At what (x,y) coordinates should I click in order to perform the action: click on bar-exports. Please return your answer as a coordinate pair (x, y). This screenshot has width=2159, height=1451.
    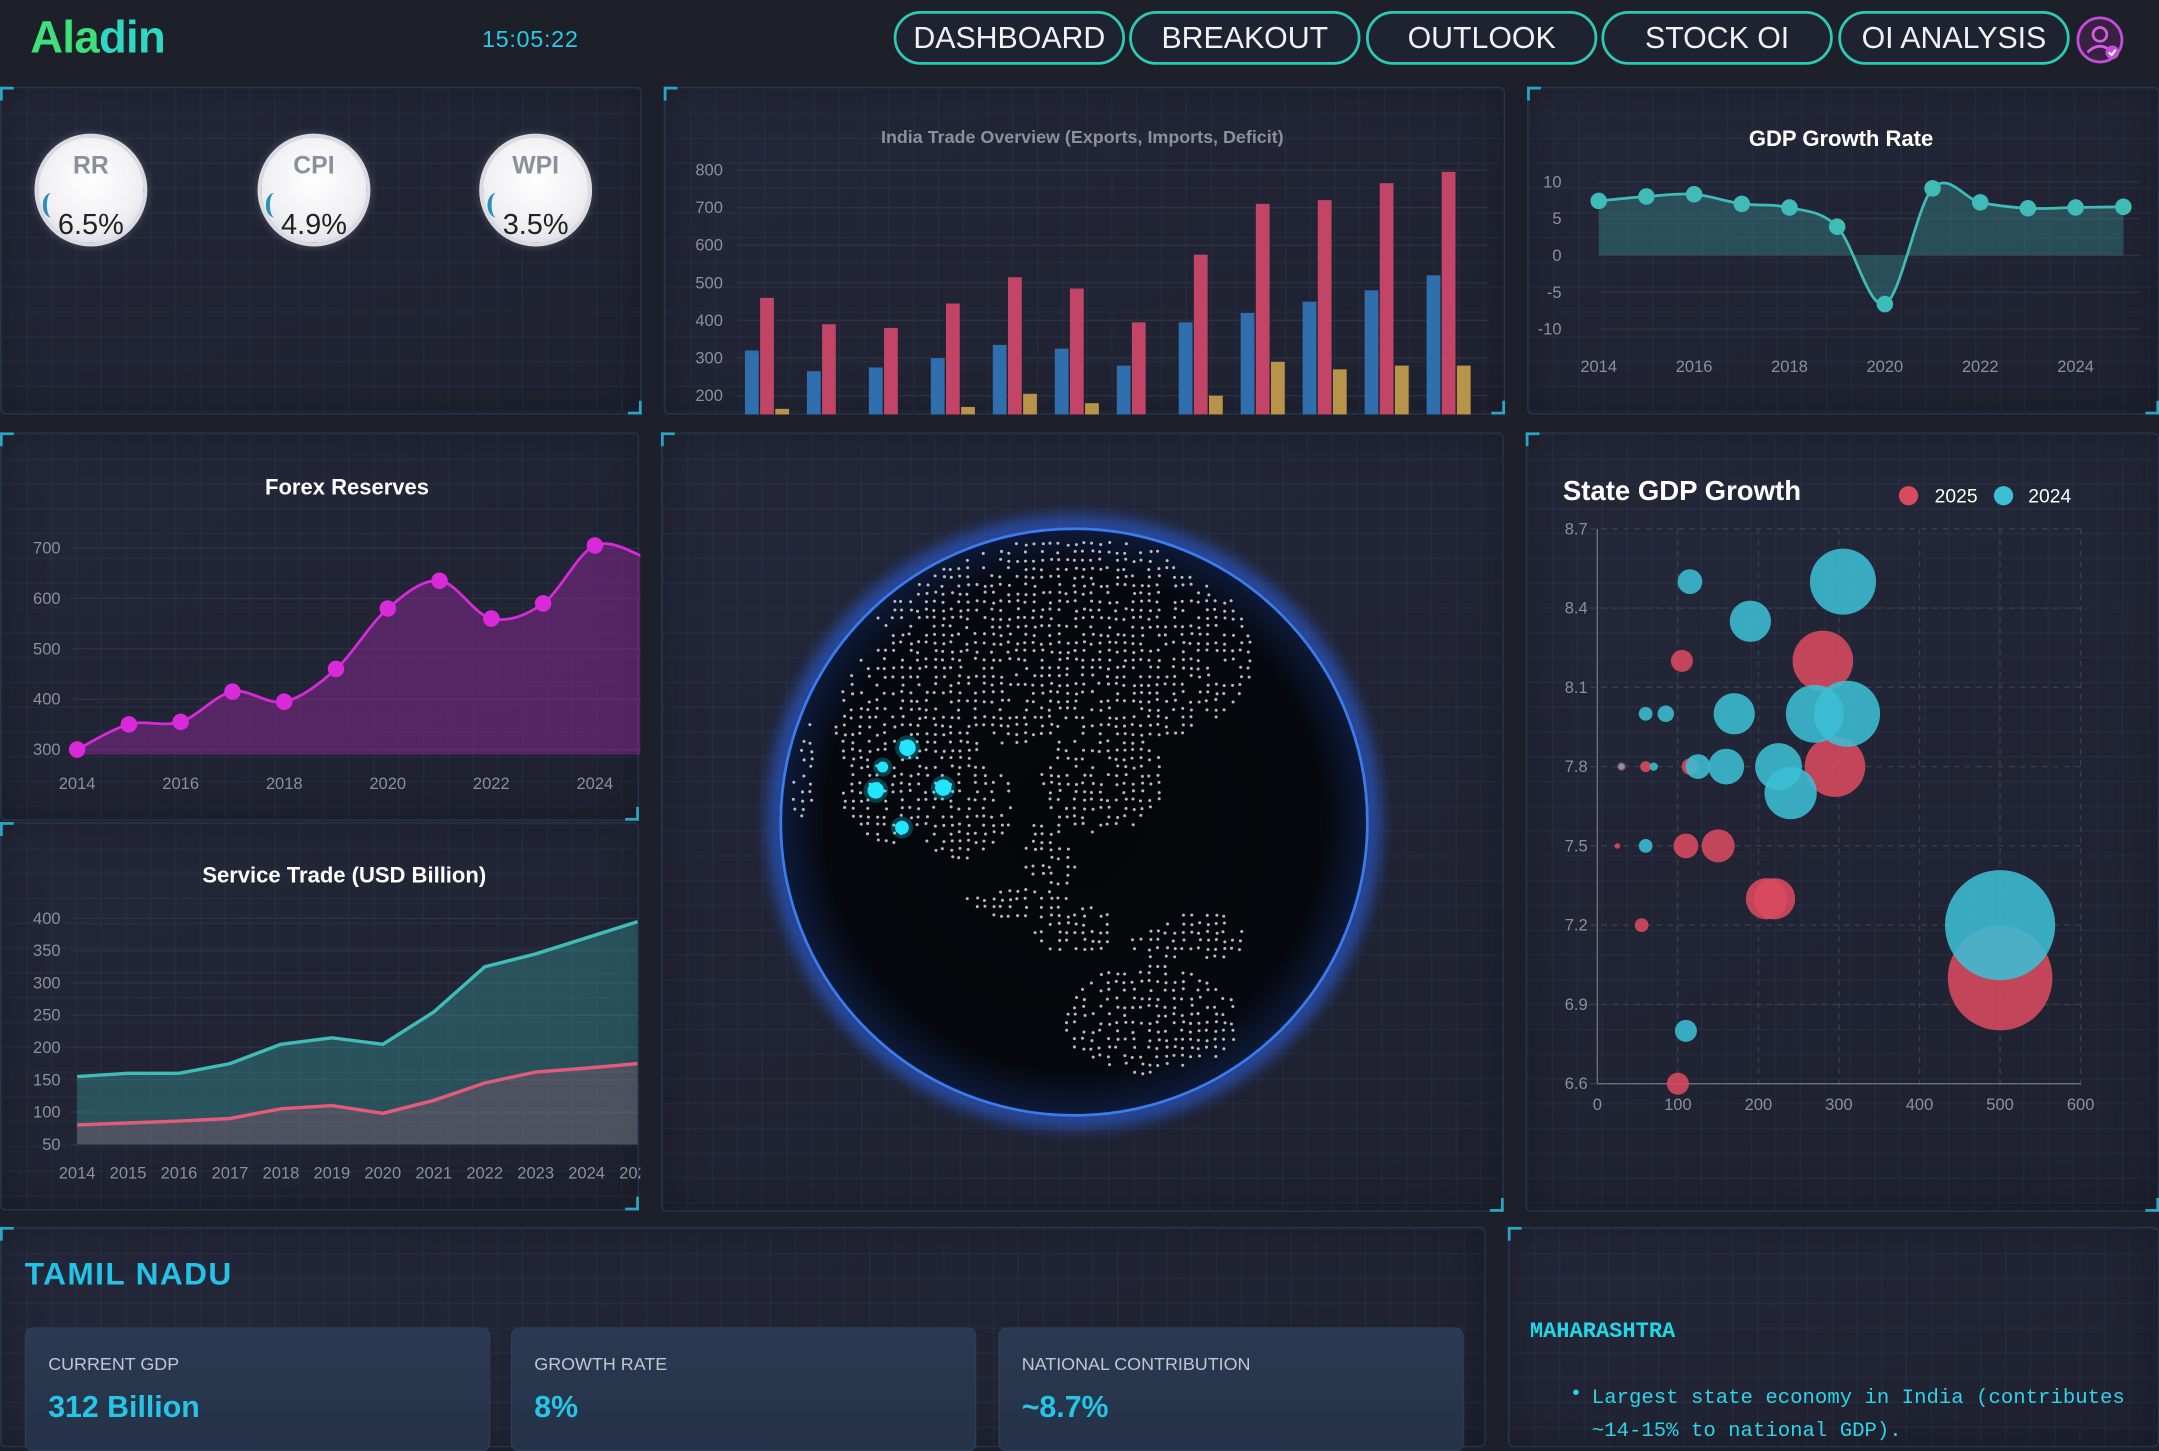
    Looking at the image, I should click on (1433, 345).